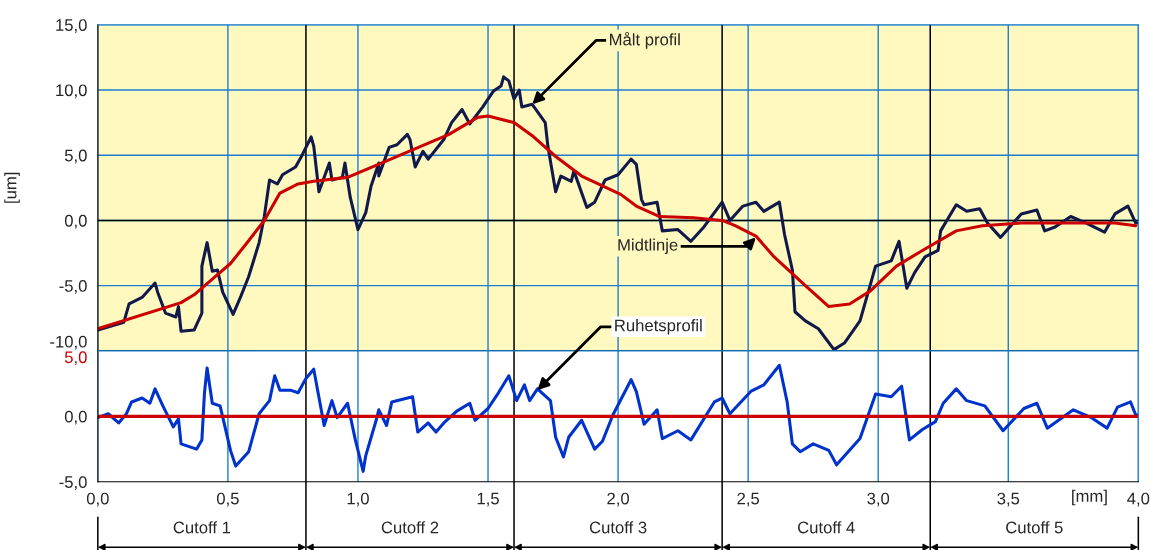 This screenshot has height=550, width=1151. I want to click on annotation: Midtlinje, so click(648, 246).